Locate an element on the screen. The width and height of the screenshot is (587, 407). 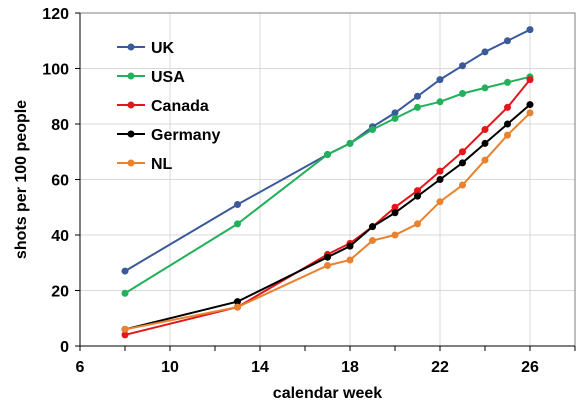
y-axis-title: shots per 100 people is located at coordinates (21, 179).